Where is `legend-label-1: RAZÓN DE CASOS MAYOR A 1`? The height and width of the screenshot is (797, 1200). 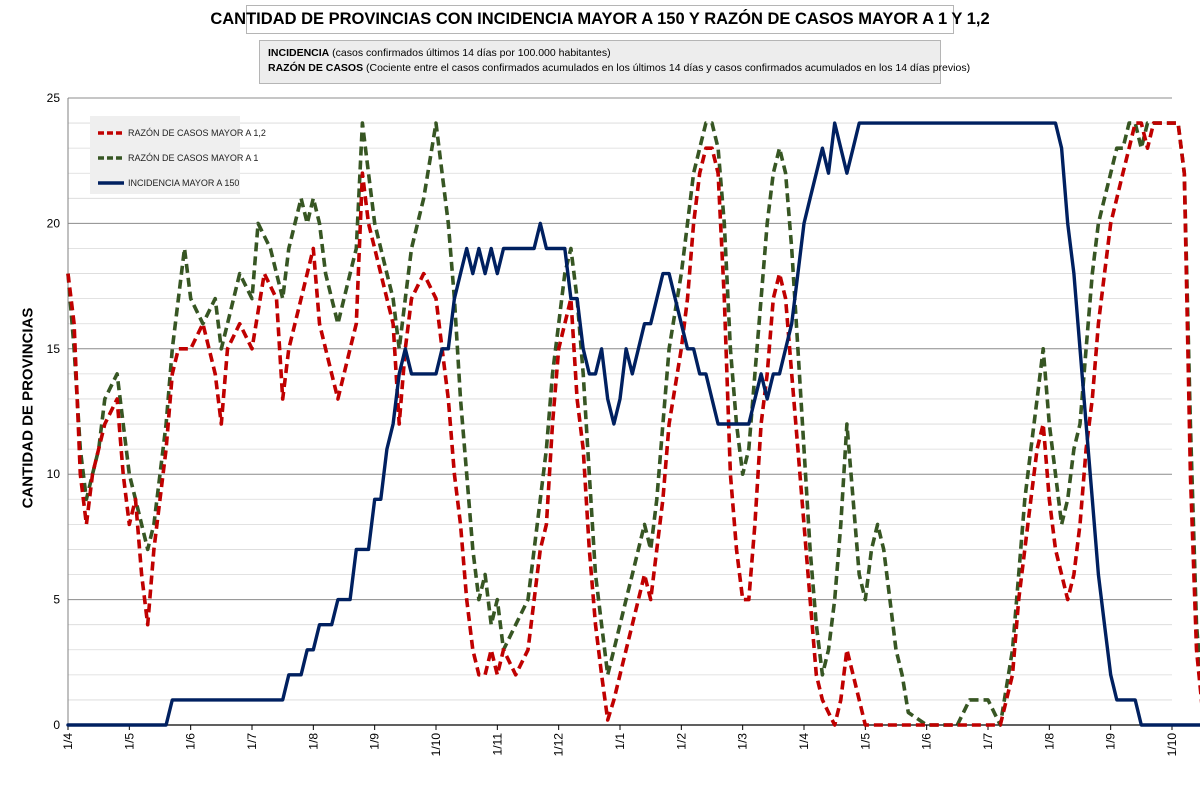 legend-label-1: RAZÓN DE CASOS MAYOR A 1 is located at coordinates (193, 158).